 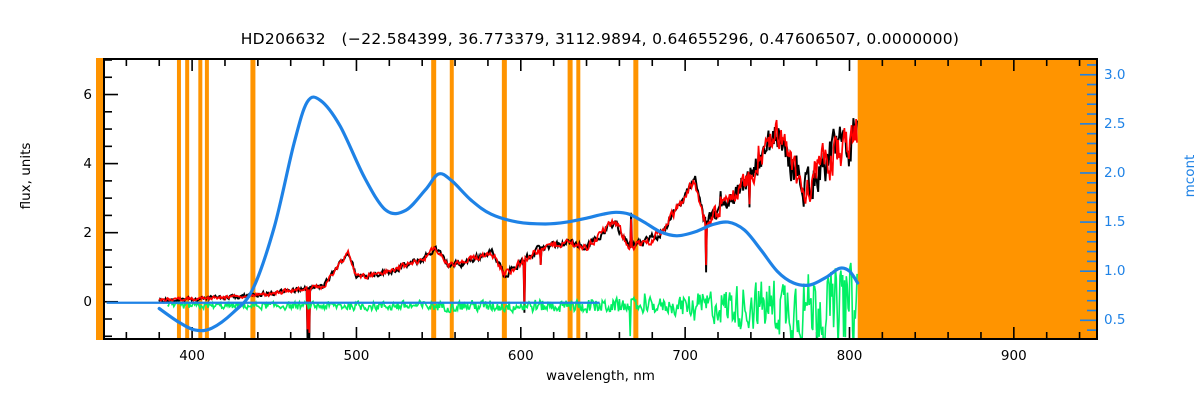 What do you see at coordinates (87, 232) in the screenshot?
I see `y-tick-label-2: 2` at bounding box center [87, 232].